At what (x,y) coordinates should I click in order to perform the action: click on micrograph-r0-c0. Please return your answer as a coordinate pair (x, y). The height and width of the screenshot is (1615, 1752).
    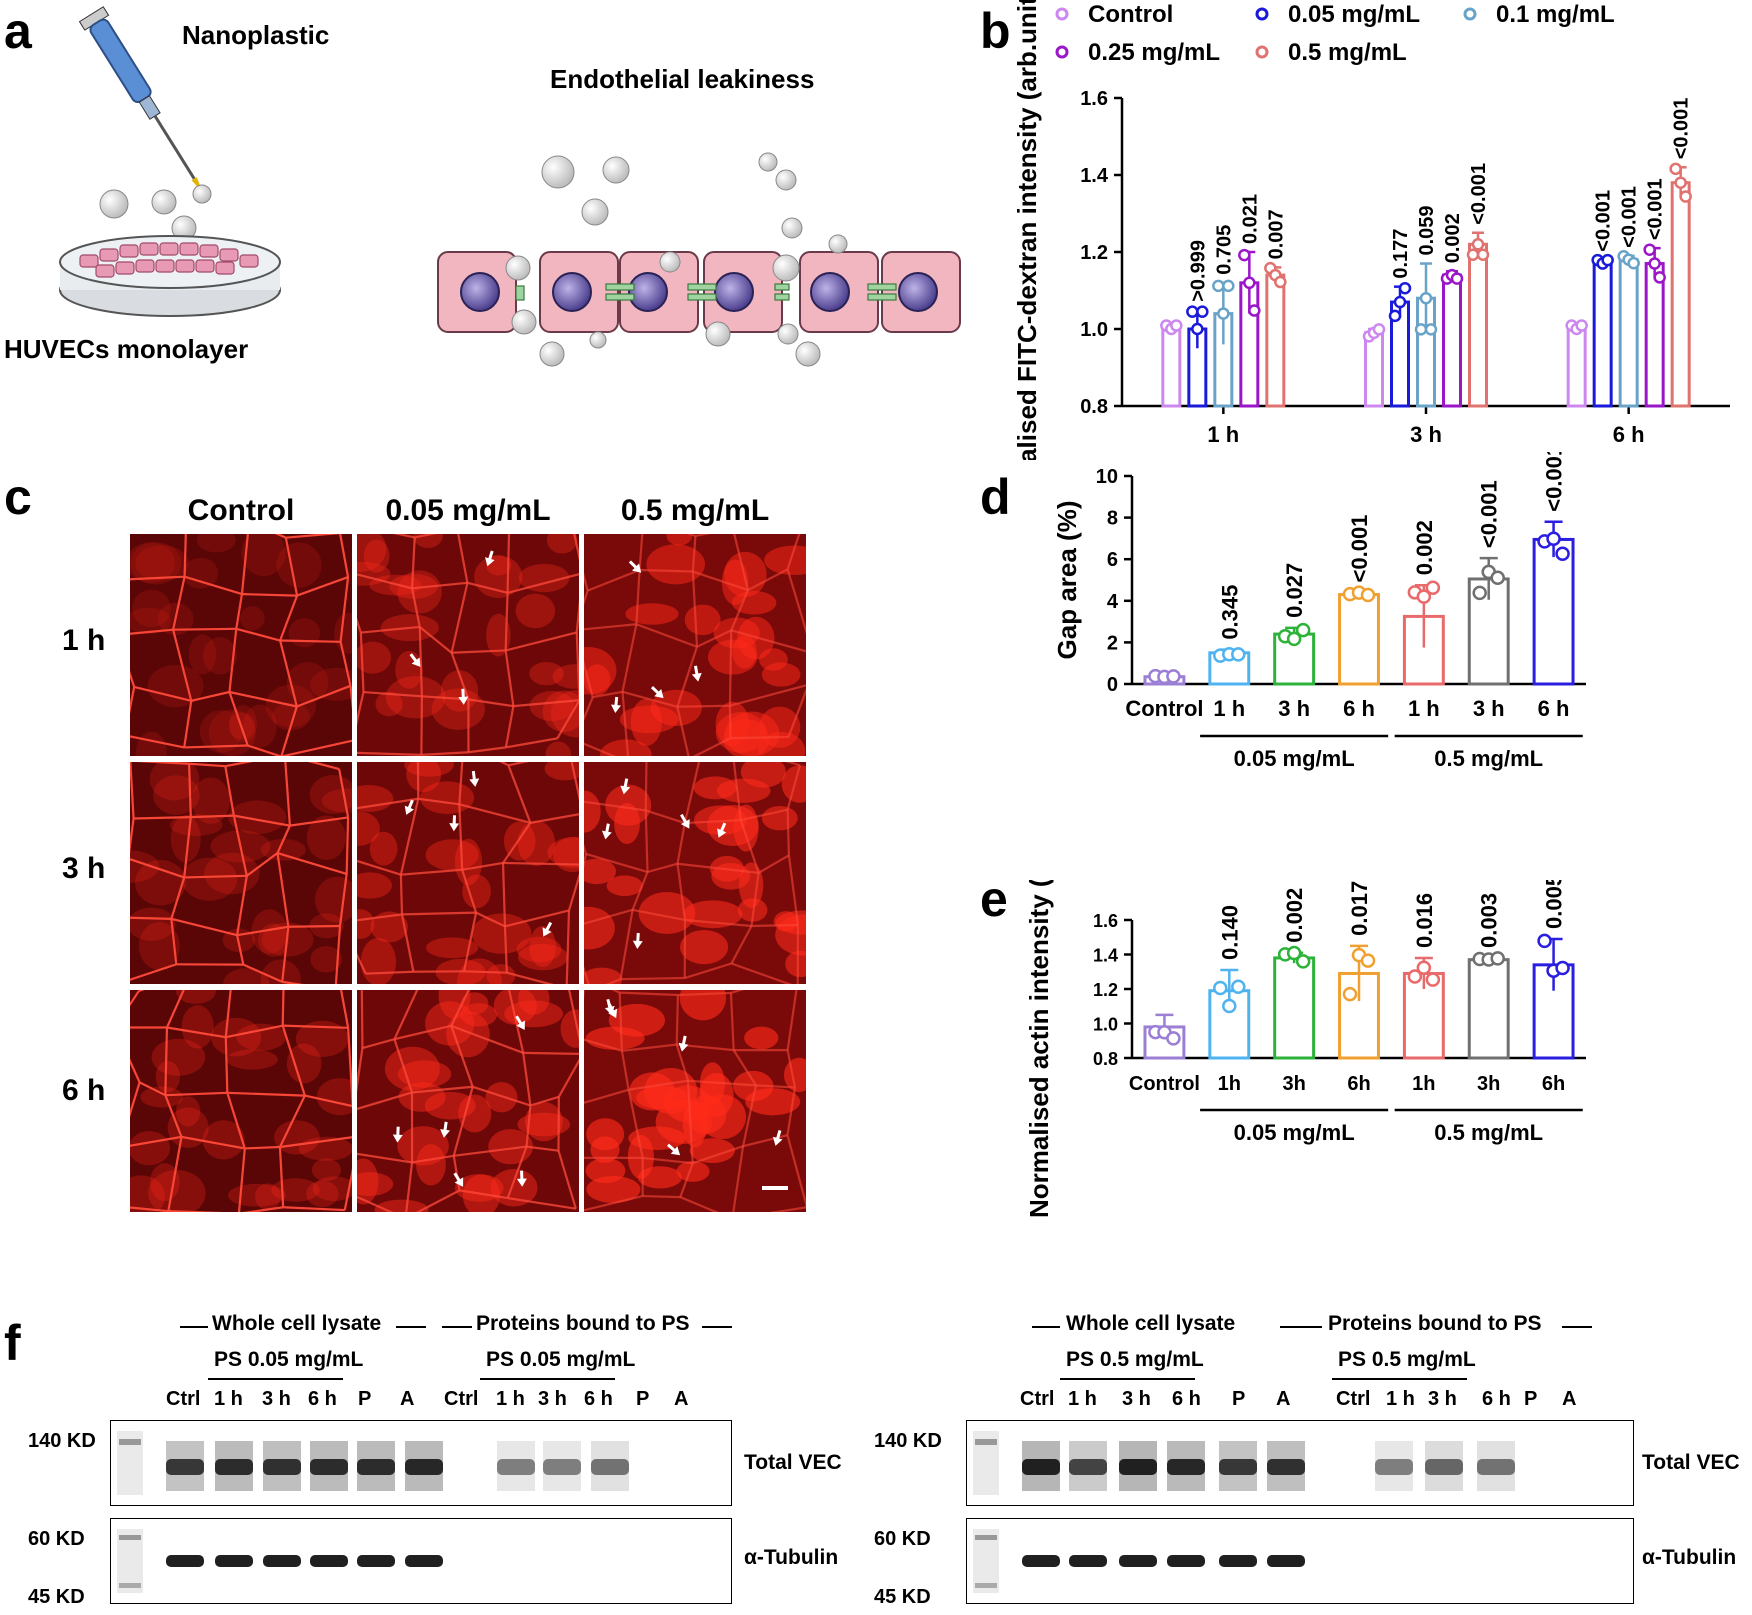
    Looking at the image, I should click on (241, 645).